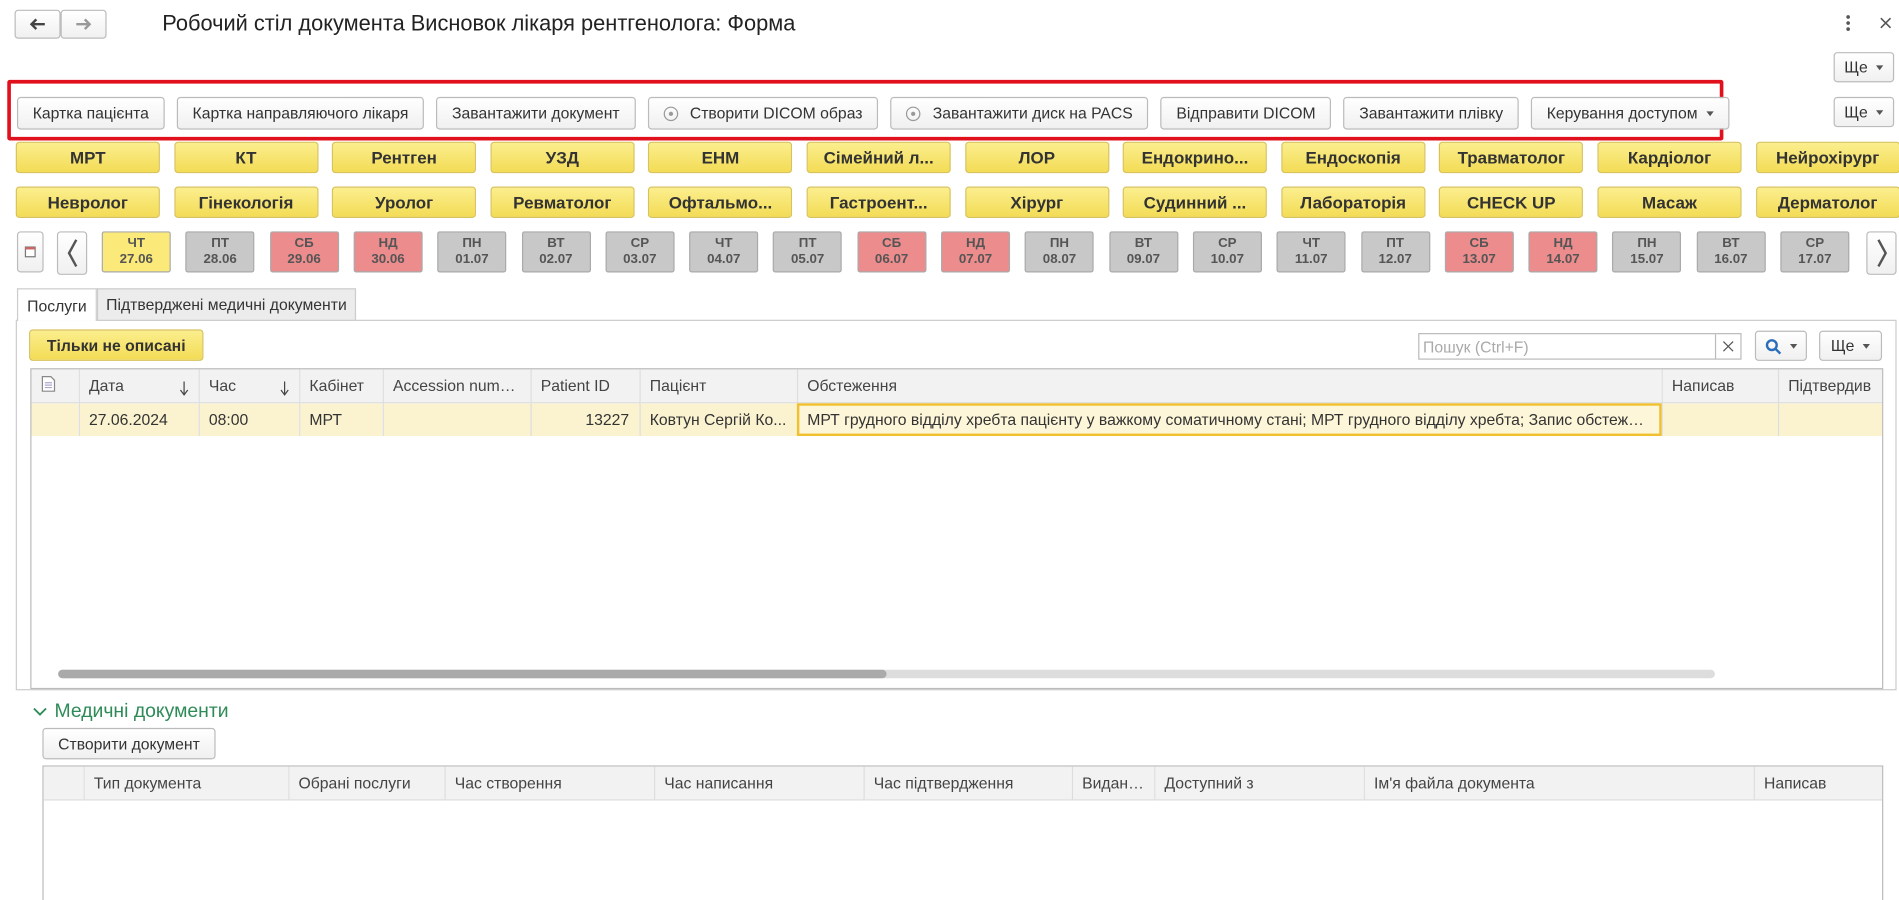 The image size is (1899, 900). What do you see at coordinates (1669, 202) in the screenshot?
I see `department-button: Масаж` at bounding box center [1669, 202].